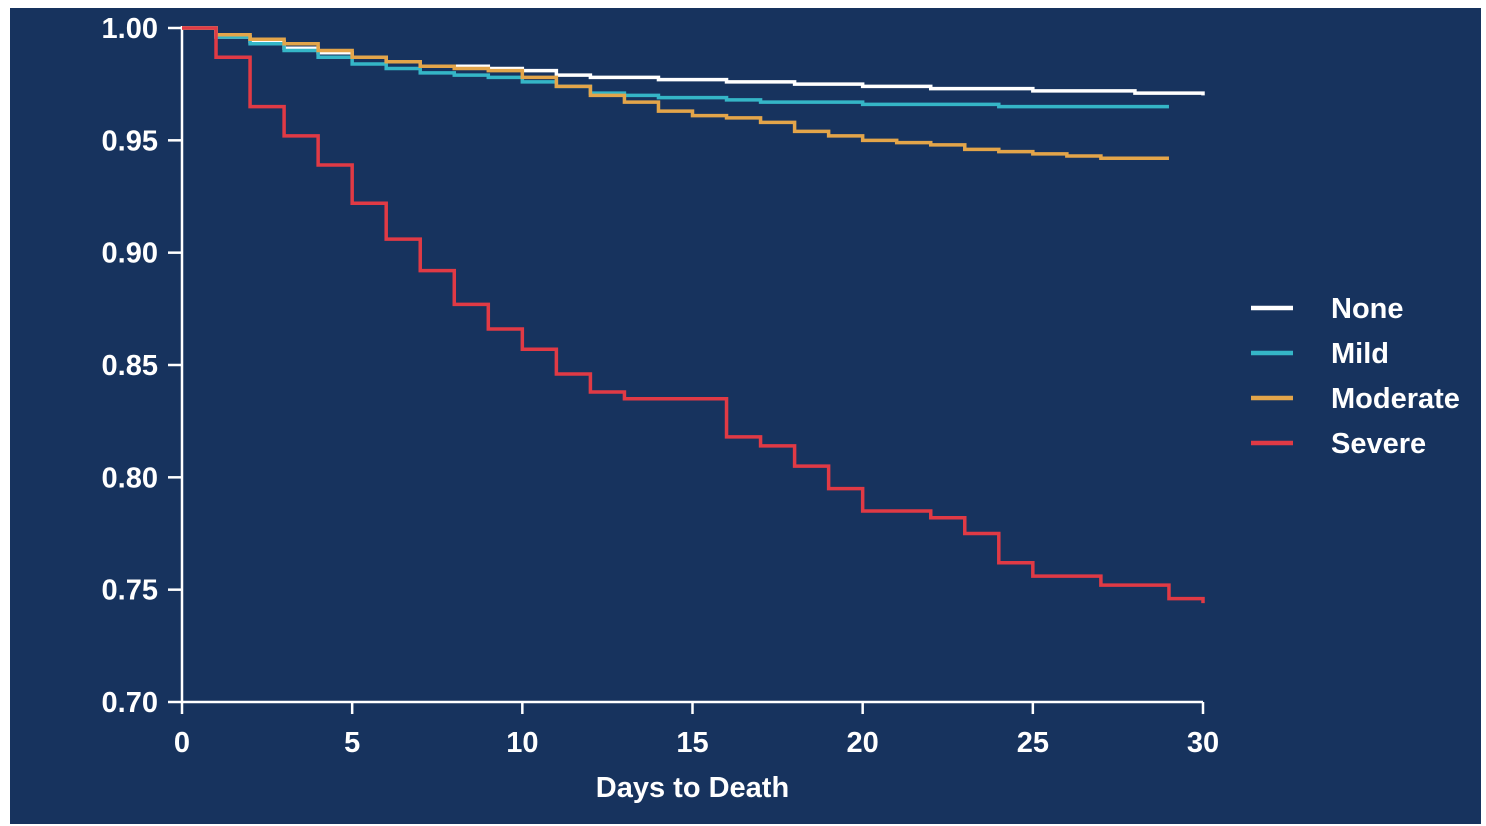  Describe the element at coordinates (352, 743) in the screenshot. I see `x-tick-label: 5` at that location.